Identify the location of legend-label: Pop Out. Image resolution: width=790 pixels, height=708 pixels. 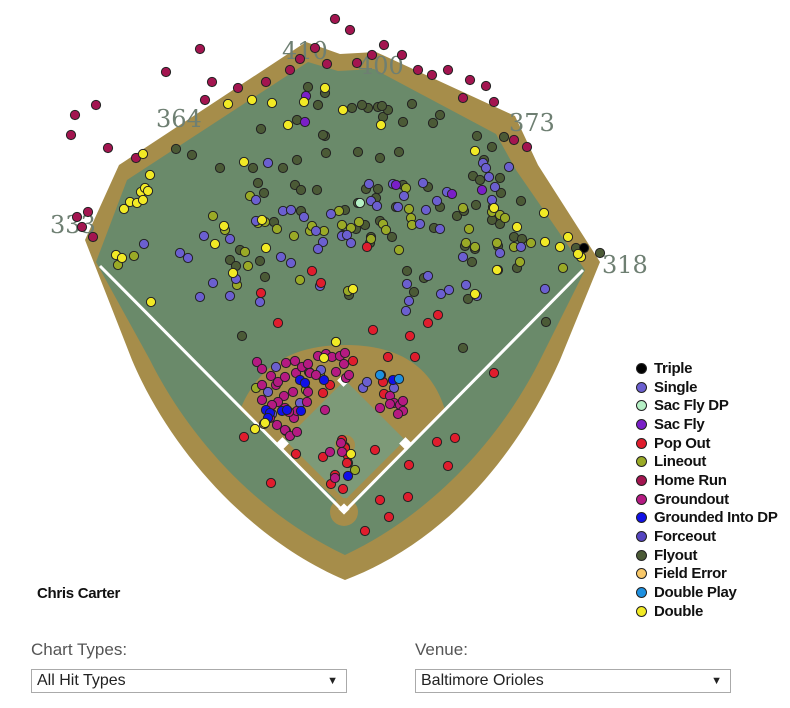
(682, 443).